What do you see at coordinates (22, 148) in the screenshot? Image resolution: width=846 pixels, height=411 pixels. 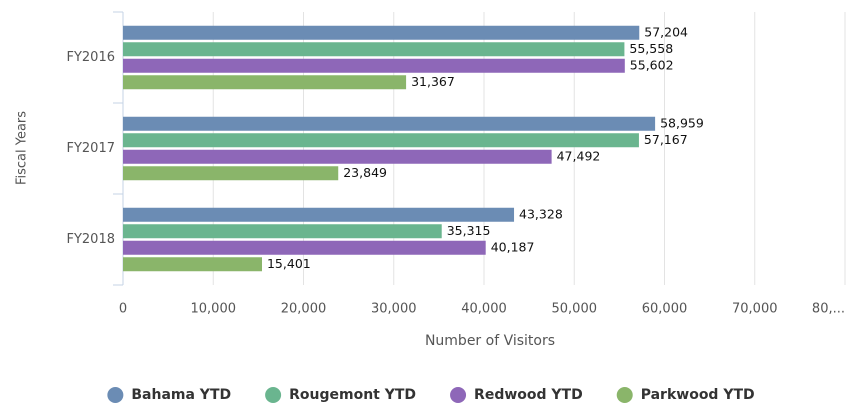 I see `y-axis-title: Fiscal Years` at bounding box center [22, 148].